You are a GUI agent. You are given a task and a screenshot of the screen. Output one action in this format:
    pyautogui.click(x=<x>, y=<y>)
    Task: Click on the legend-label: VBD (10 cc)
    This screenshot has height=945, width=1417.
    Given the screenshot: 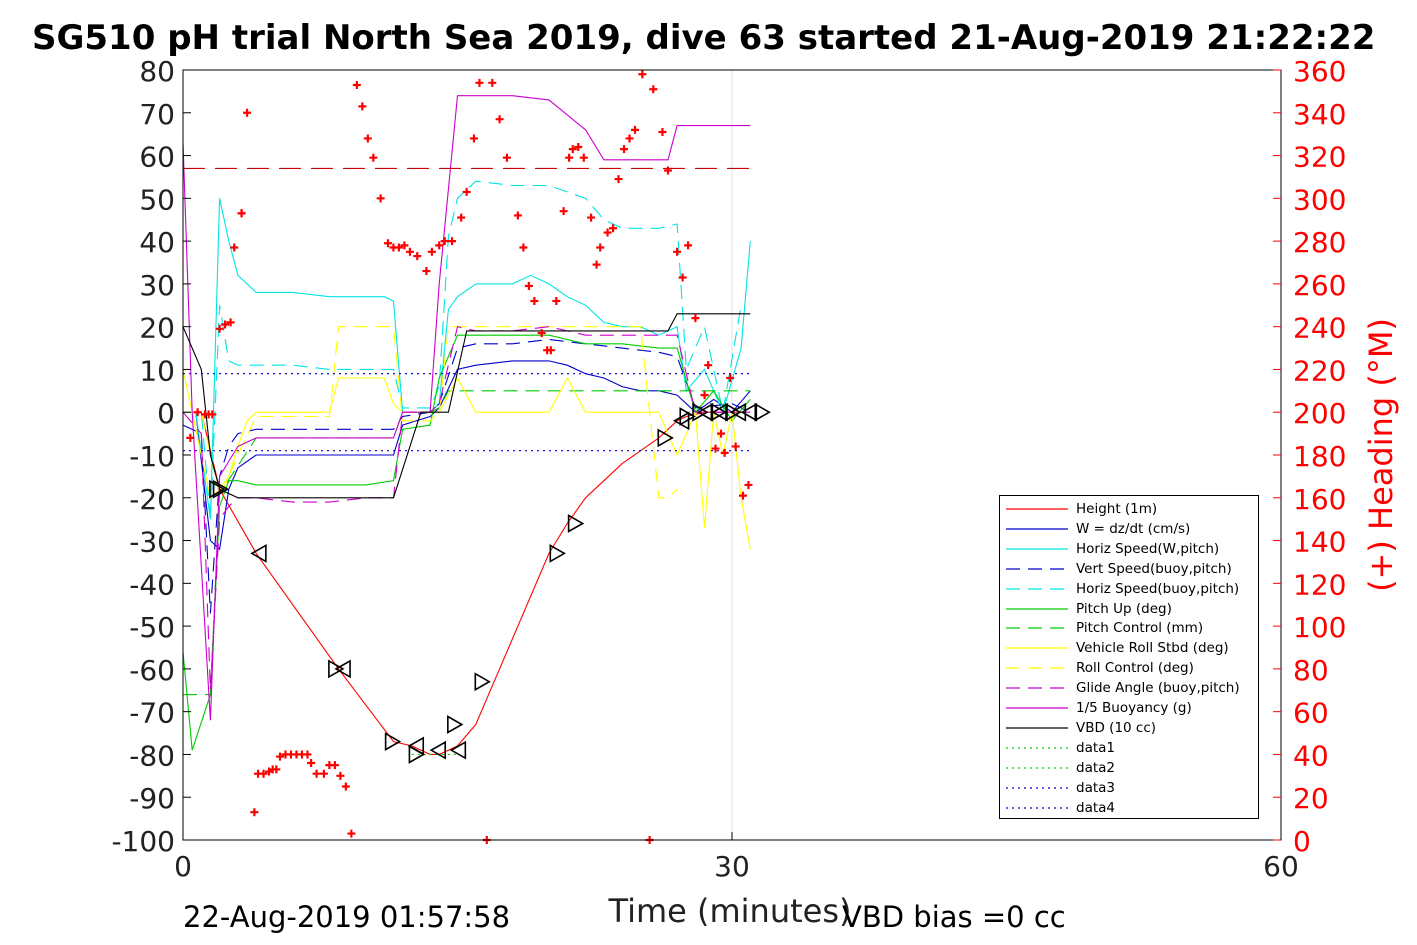 What is the action you would take?
    pyautogui.click(x=1116, y=727)
    